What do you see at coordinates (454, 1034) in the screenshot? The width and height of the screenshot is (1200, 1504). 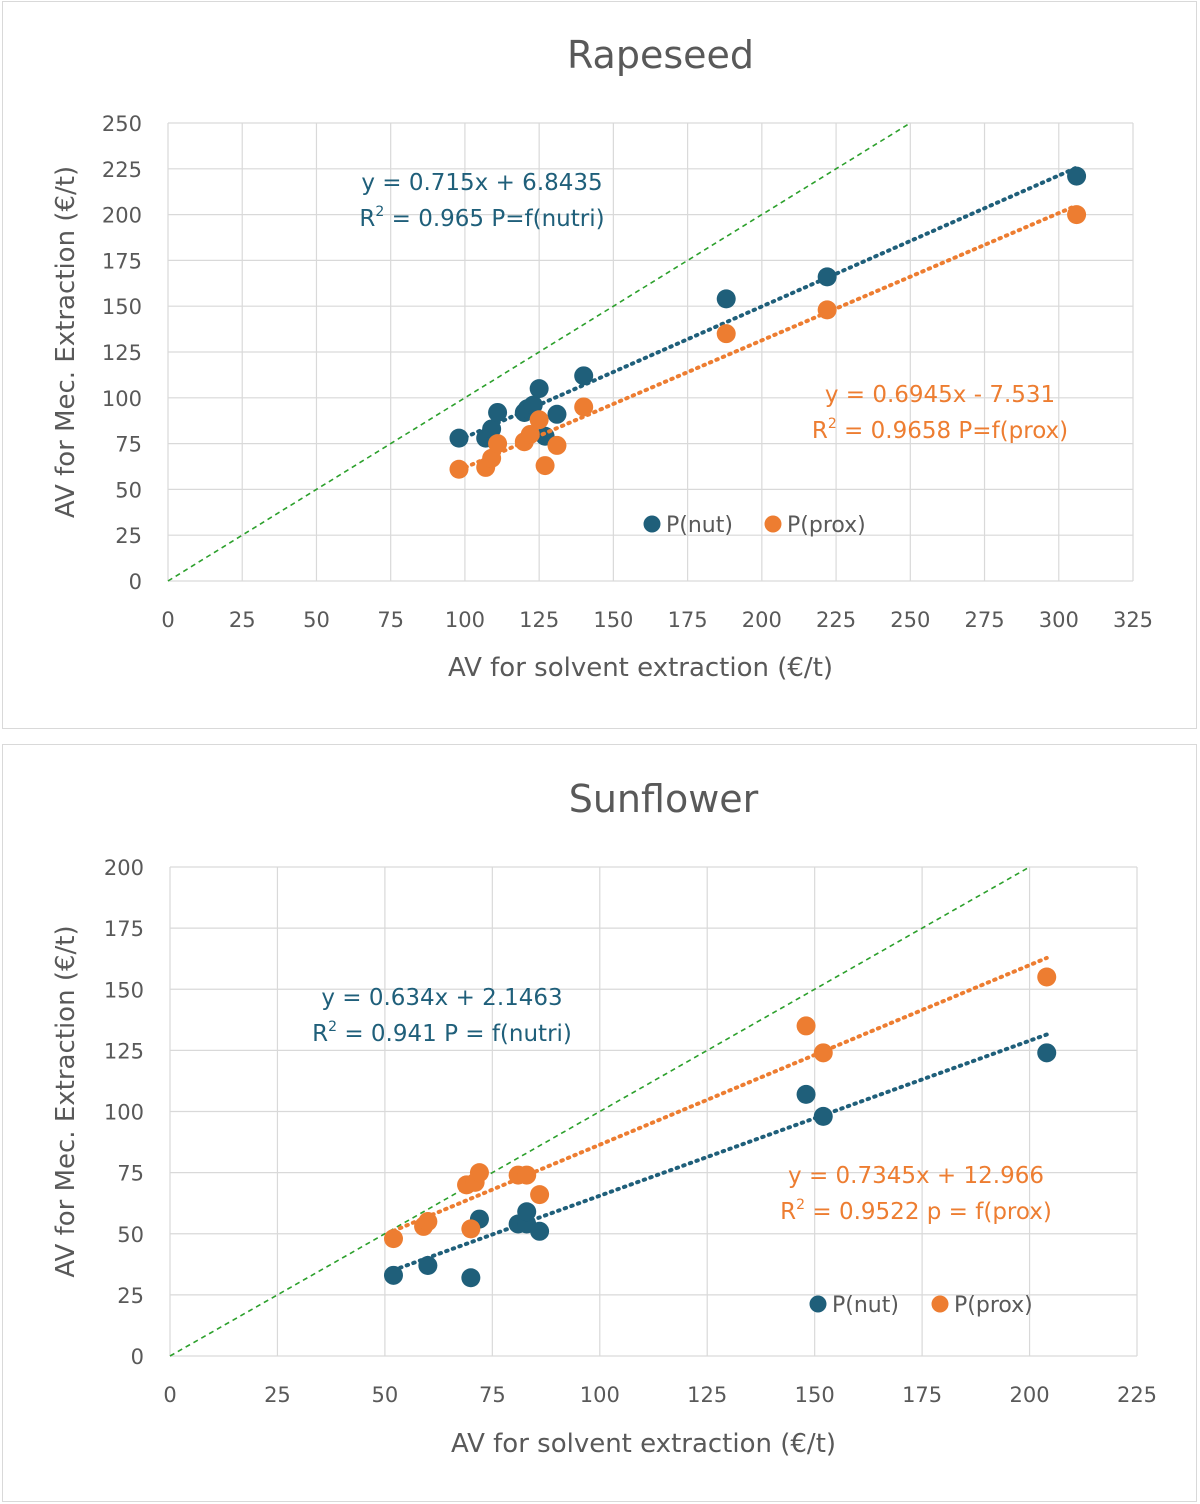 I see `r-squared-value: = 0.941 P = f(nutri)` at bounding box center [454, 1034].